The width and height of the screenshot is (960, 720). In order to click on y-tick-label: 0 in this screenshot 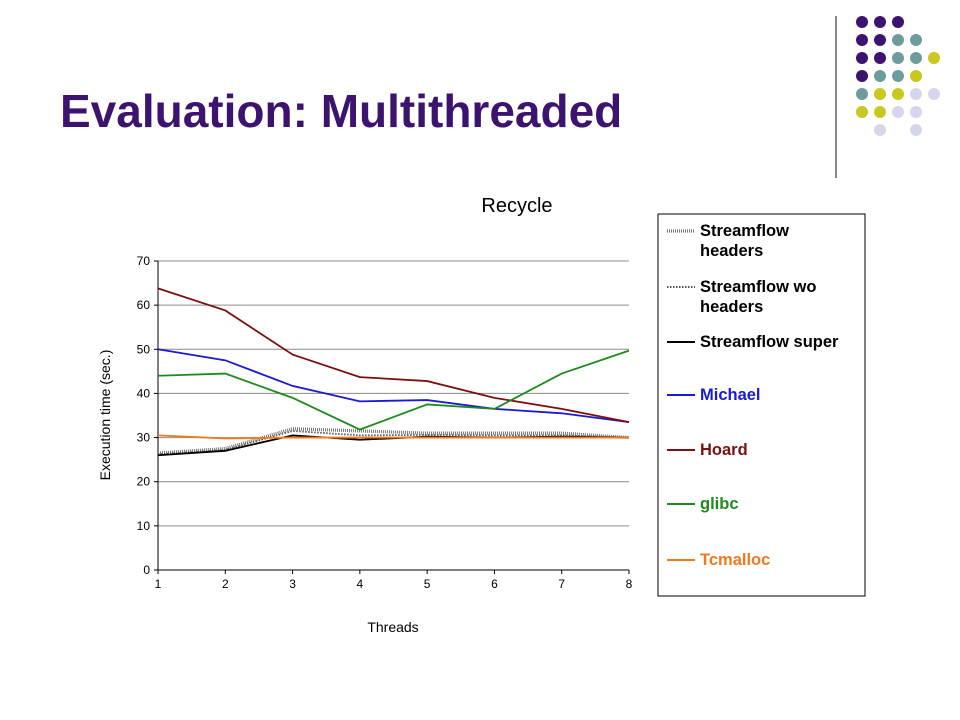, I will do `click(146, 570)`.